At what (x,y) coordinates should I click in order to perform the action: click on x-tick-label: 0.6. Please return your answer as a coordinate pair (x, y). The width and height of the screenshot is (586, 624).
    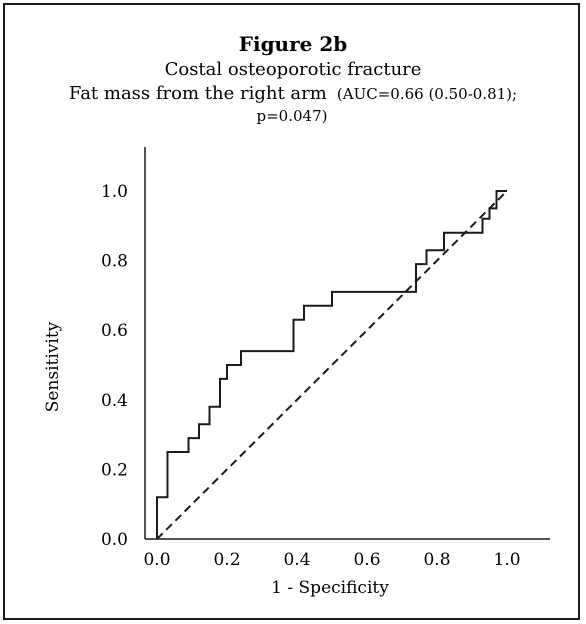
    Looking at the image, I should click on (366, 560).